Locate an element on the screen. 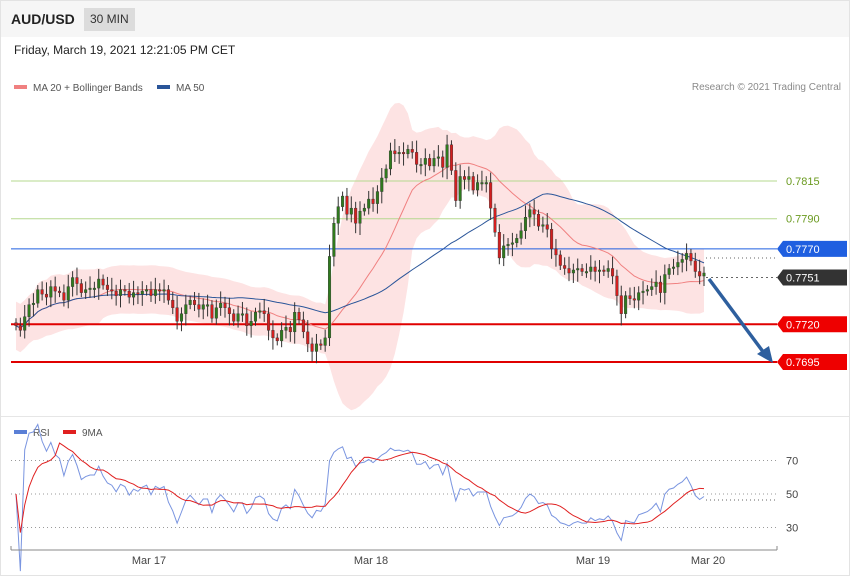 The image size is (850, 576). rsi-legend-label: RSI is located at coordinates (41, 433).